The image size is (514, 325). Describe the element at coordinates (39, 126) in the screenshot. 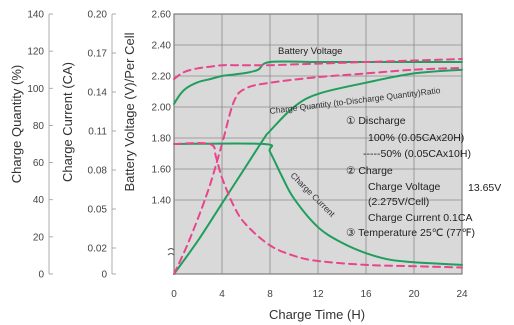

I see `charge-quantity-tick-label: 80` at that location.